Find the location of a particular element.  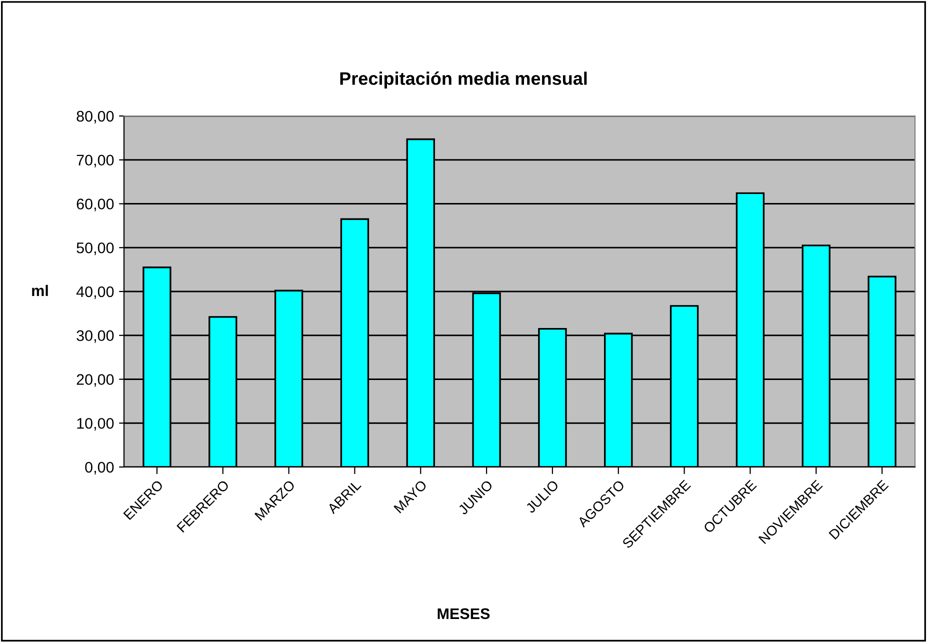

y-tick-label: 10,00 is located at coordinates (95, 424).